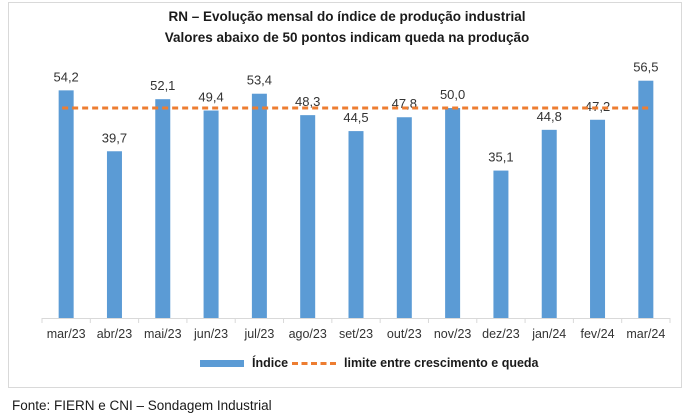  I want to click on data-label: 56,5, so click(645, 67).